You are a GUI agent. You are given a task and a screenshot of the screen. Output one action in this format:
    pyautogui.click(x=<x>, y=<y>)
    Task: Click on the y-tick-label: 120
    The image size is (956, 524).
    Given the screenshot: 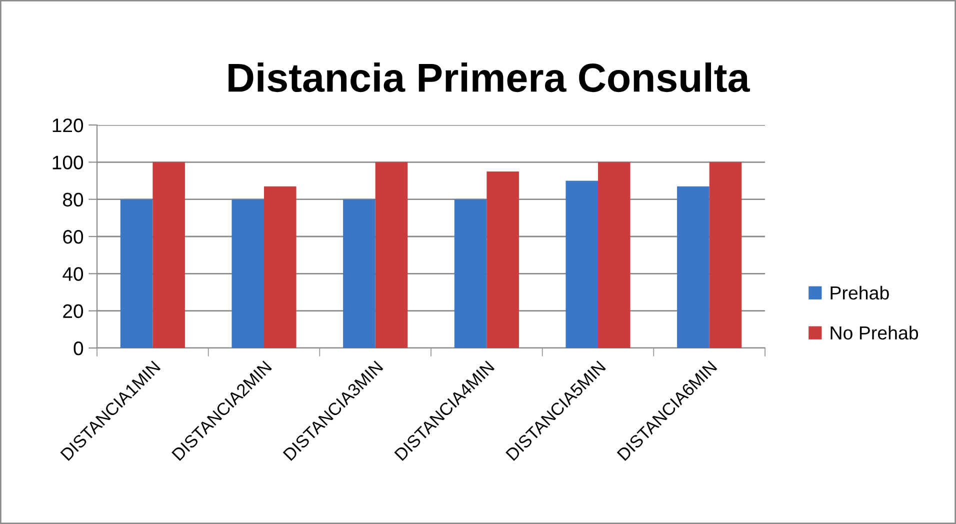 What is the action you would take?
    pyautogui.click(x=68, y=125)
    